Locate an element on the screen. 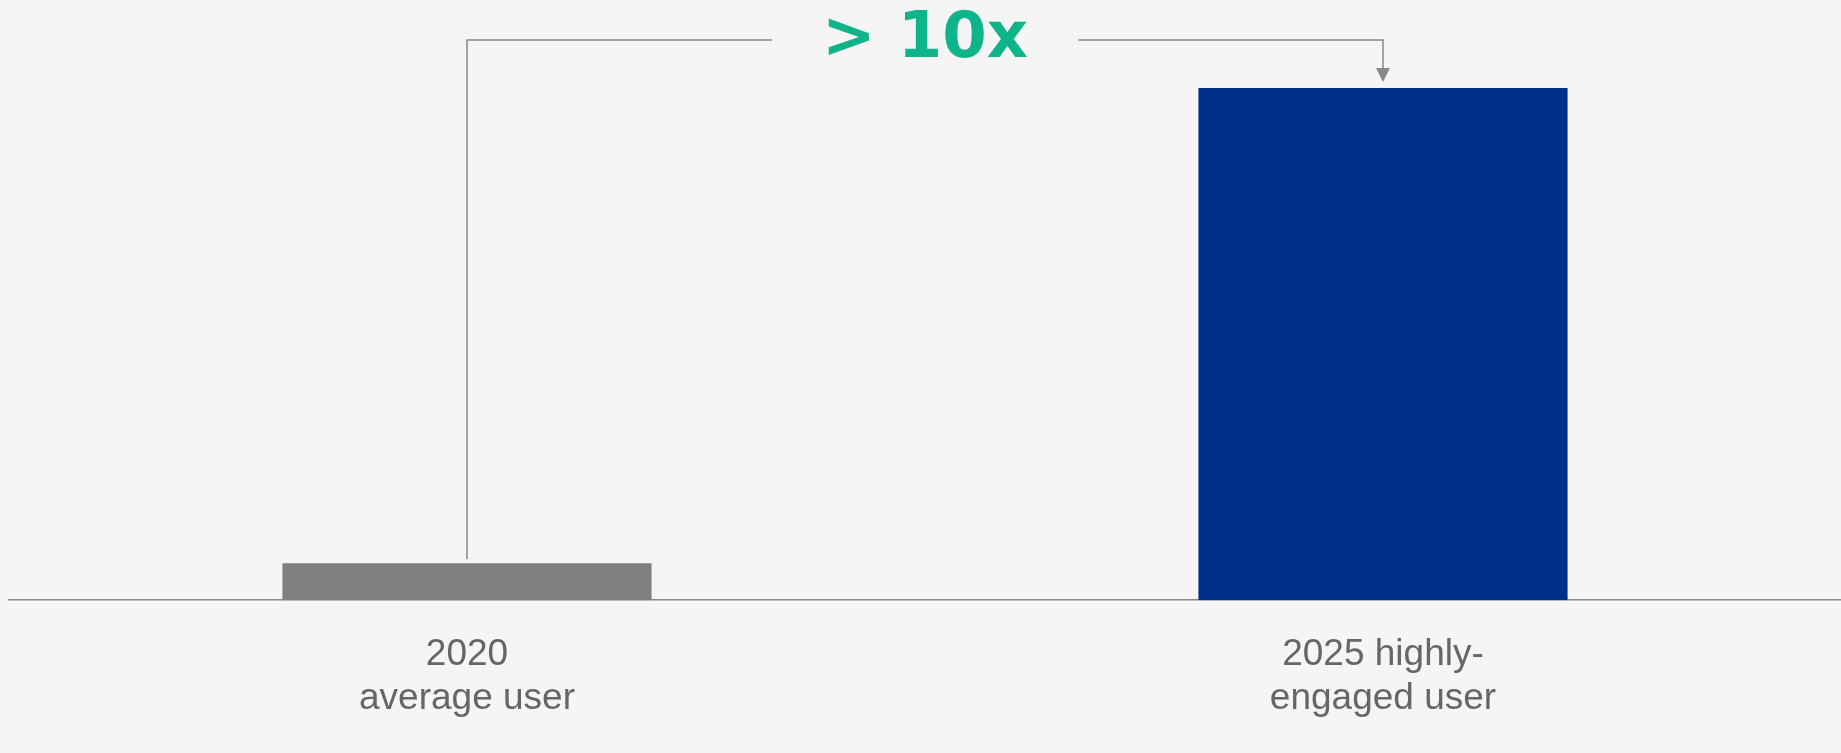  x-tick-label: 2025 highly- engaged user is located at coordinates (1383, 674).